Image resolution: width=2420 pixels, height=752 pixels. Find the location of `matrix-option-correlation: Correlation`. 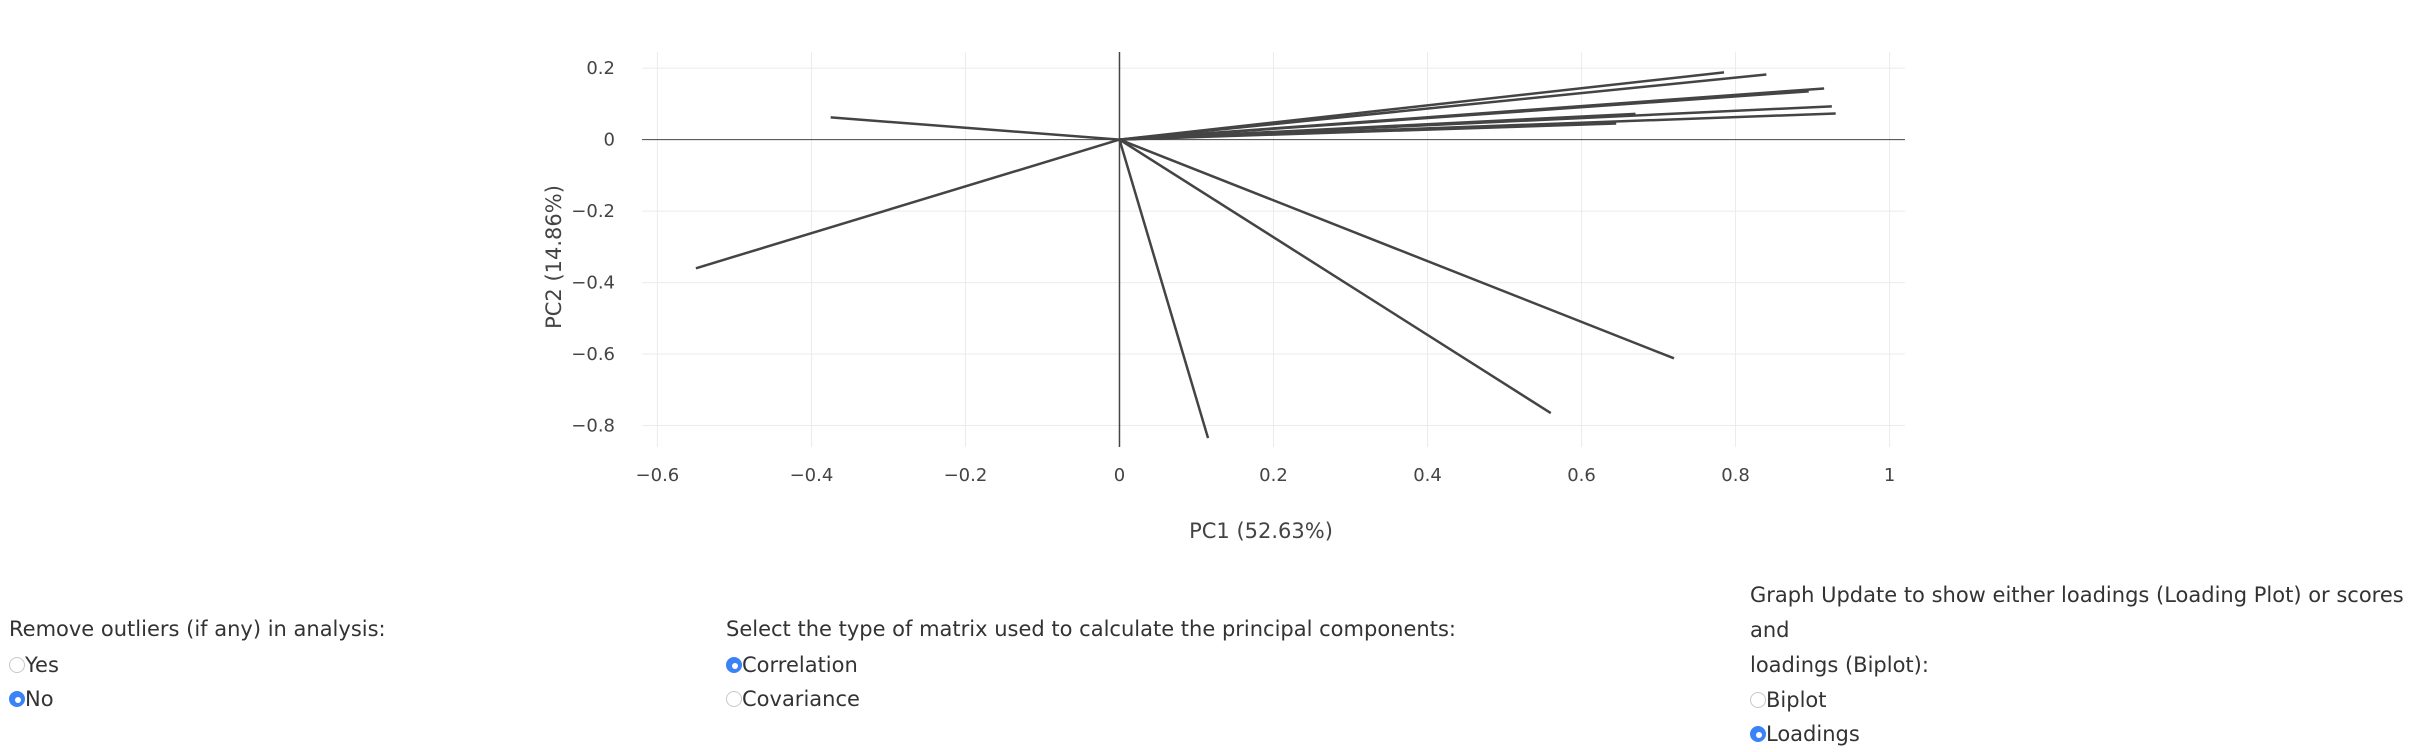

matrix-option-correlation: Correlation is located at coordinates (1091, 665).